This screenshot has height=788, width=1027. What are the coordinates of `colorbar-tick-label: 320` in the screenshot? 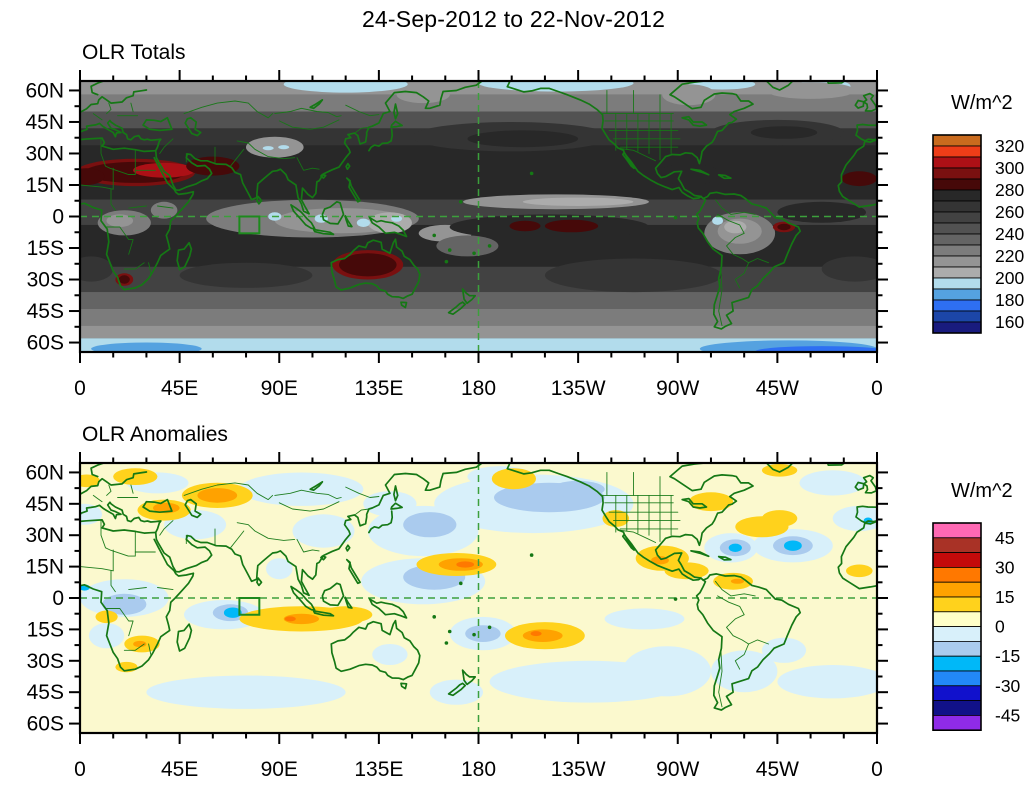 It's located at (1009, 146).